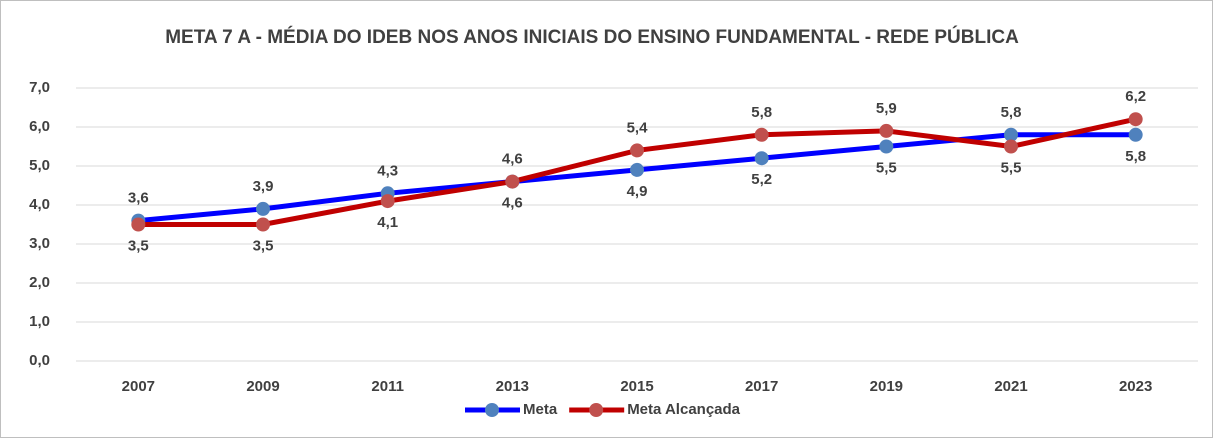 The width and height of the screenshot is (1213, 438). I want to click on x-tick-label: 2021, so click(1010, 386).